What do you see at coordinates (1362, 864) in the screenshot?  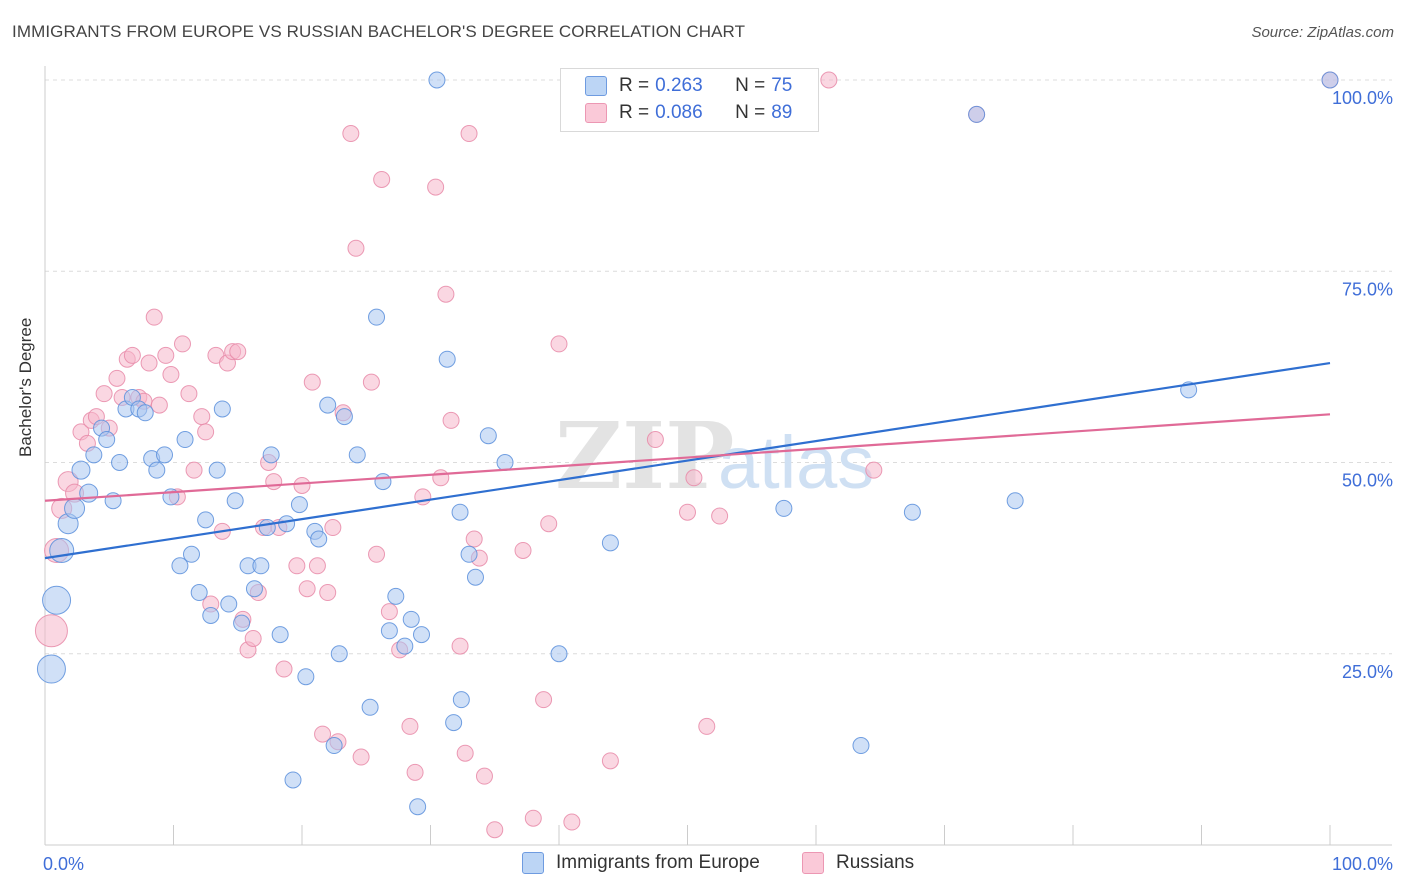 I see `x-tick-label: 100.0%` at bounding box center [1362, 864].